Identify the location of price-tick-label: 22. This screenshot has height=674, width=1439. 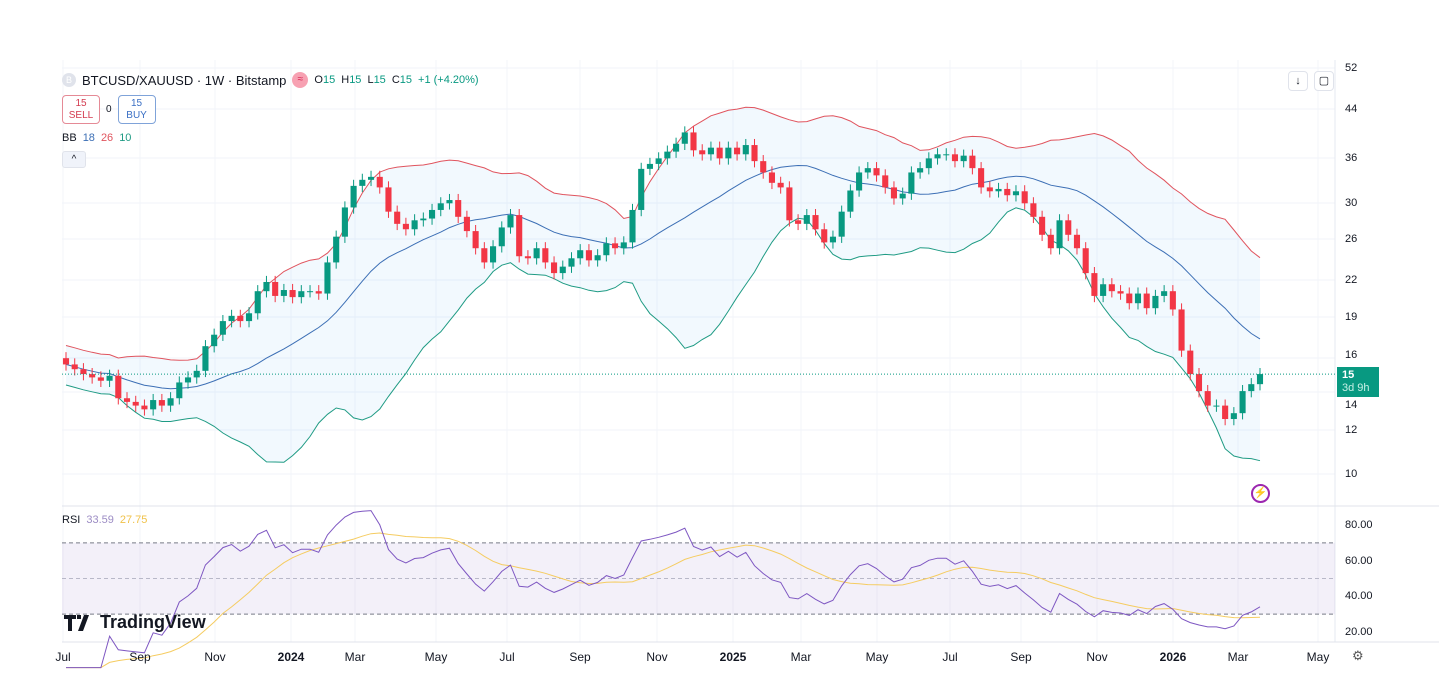
(1351, 280).